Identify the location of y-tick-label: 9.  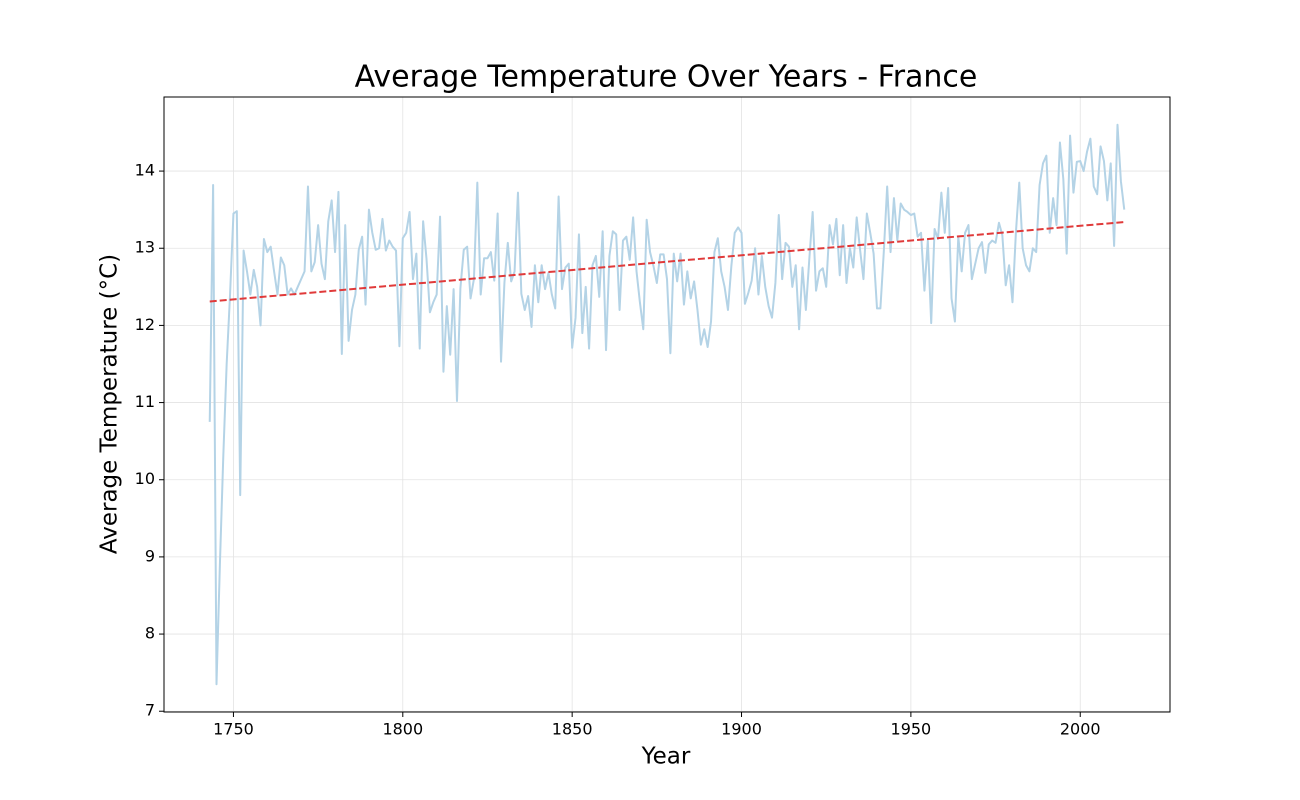
(150, 555).